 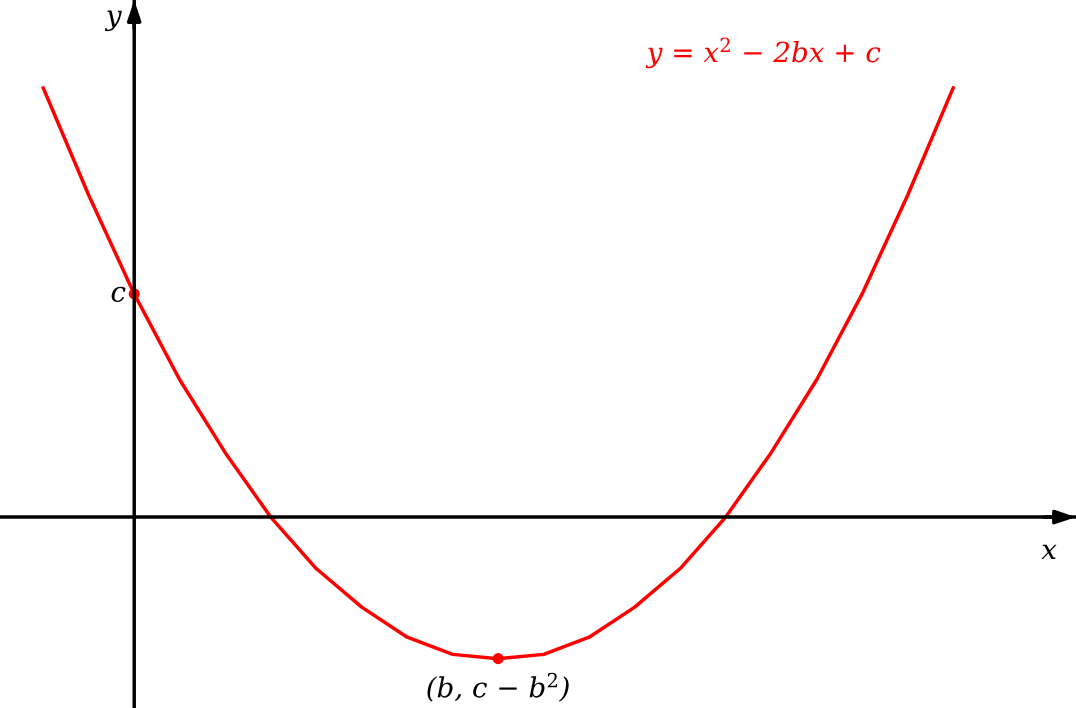 I want to click on text: (b, c − b$^{2}$), so click(x=498, y=687).